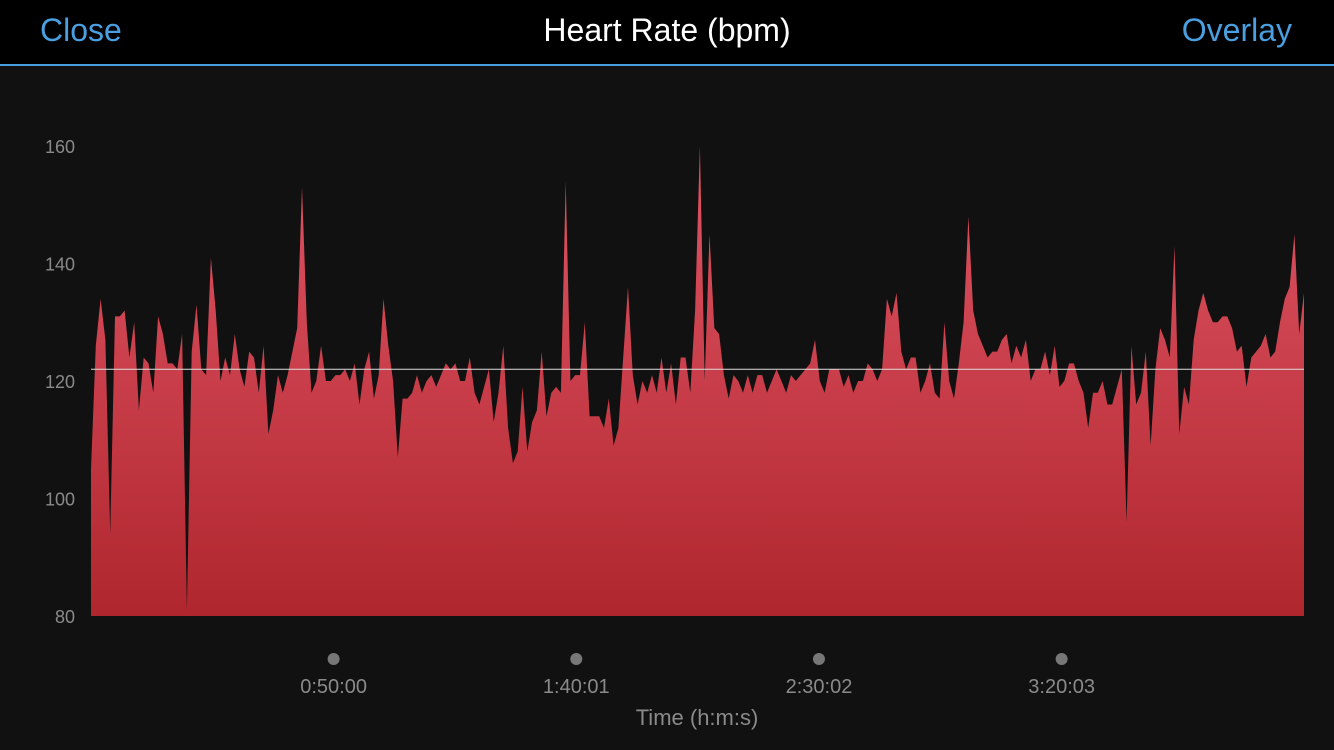 Image resolution: width=1334 pixels, height=750 pixels. I want to click on y-axis: 80 100 120 140 160, so click(60, 382).